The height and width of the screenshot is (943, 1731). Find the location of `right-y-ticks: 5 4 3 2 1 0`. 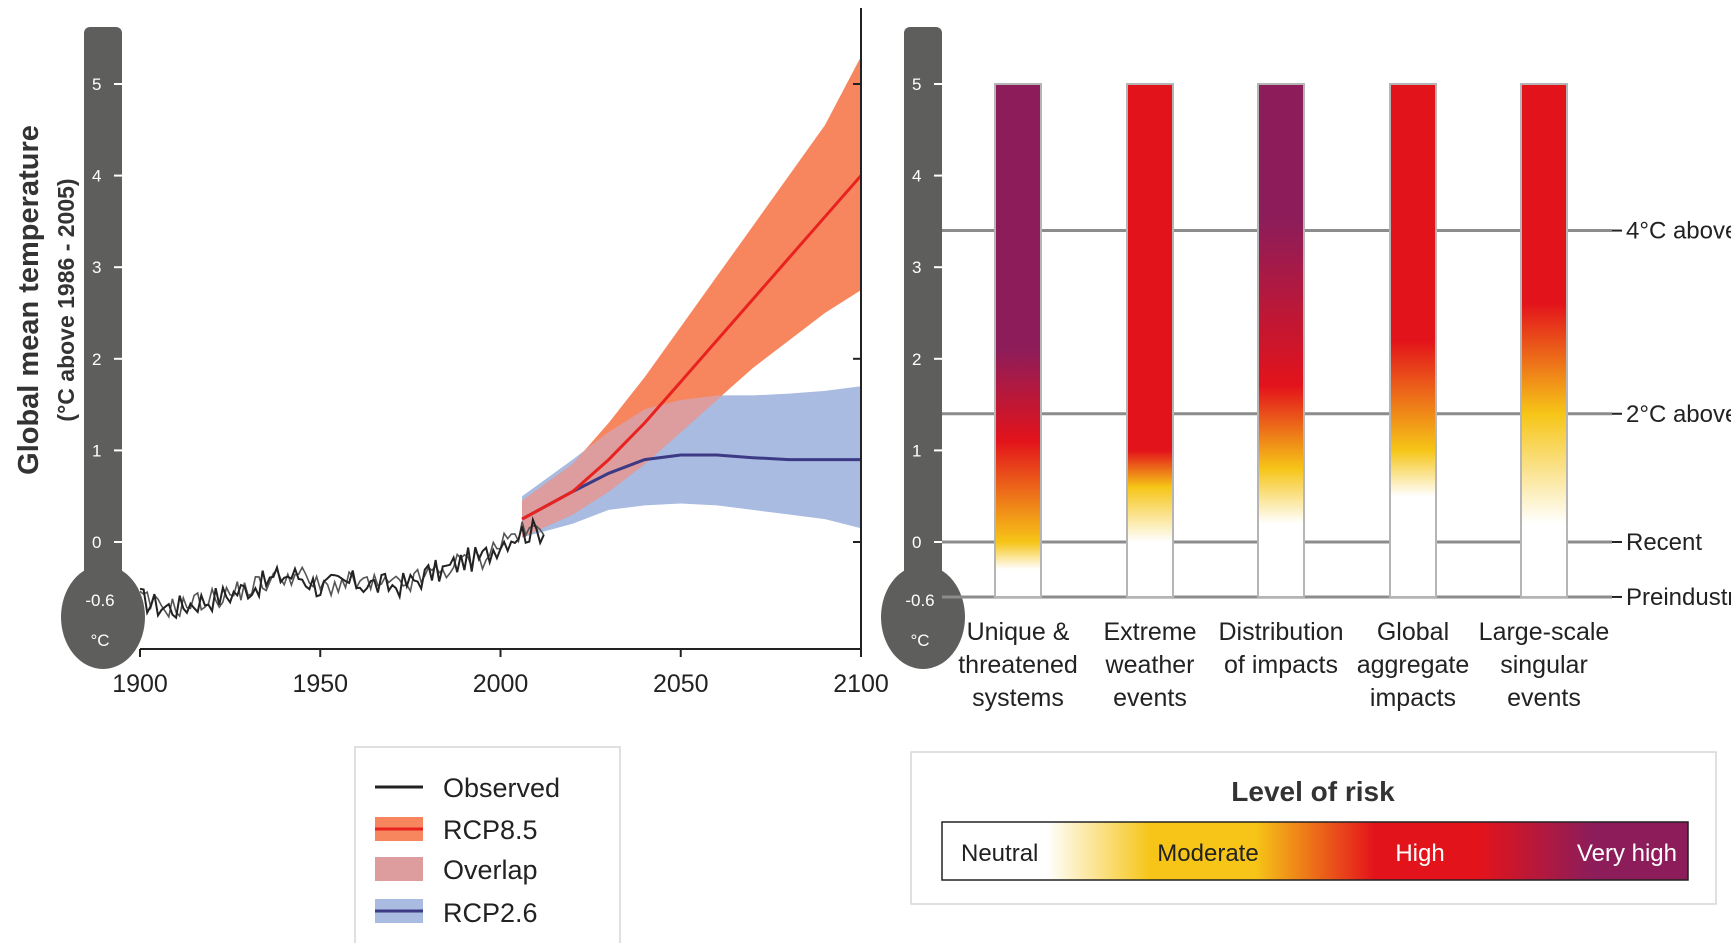

right-y-ticks: 5 4 3 2 1 0 is located at coordinates (930, 313).